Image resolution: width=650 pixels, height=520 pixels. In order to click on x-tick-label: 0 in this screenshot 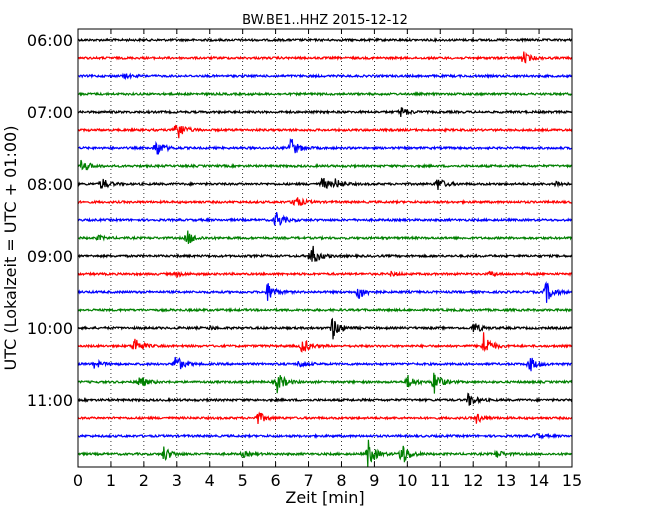, I will do `click(78, 480)`.